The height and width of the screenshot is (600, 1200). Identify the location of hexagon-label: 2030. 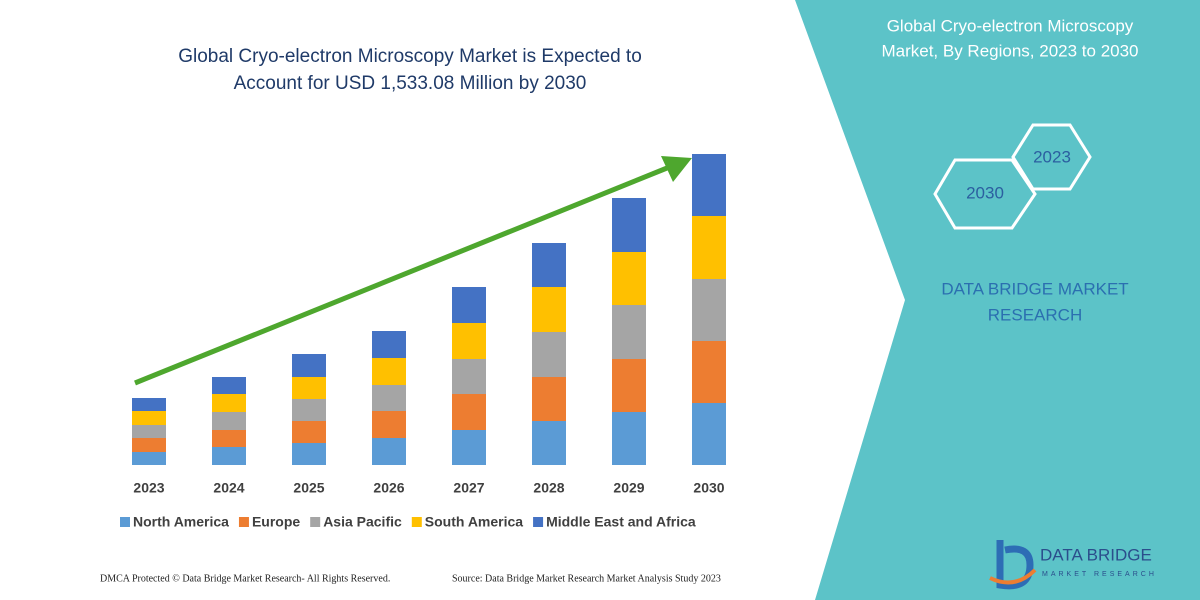
(985, 192).